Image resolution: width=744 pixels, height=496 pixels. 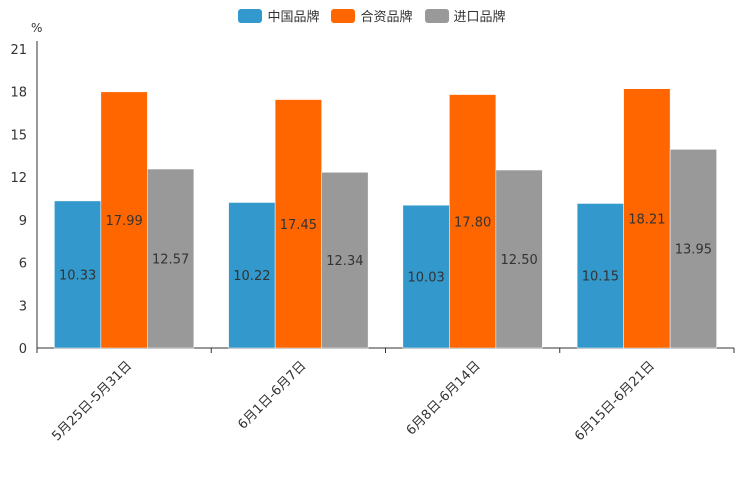 I want to click on y-tick-label: 21, so click(x=18, y=50).